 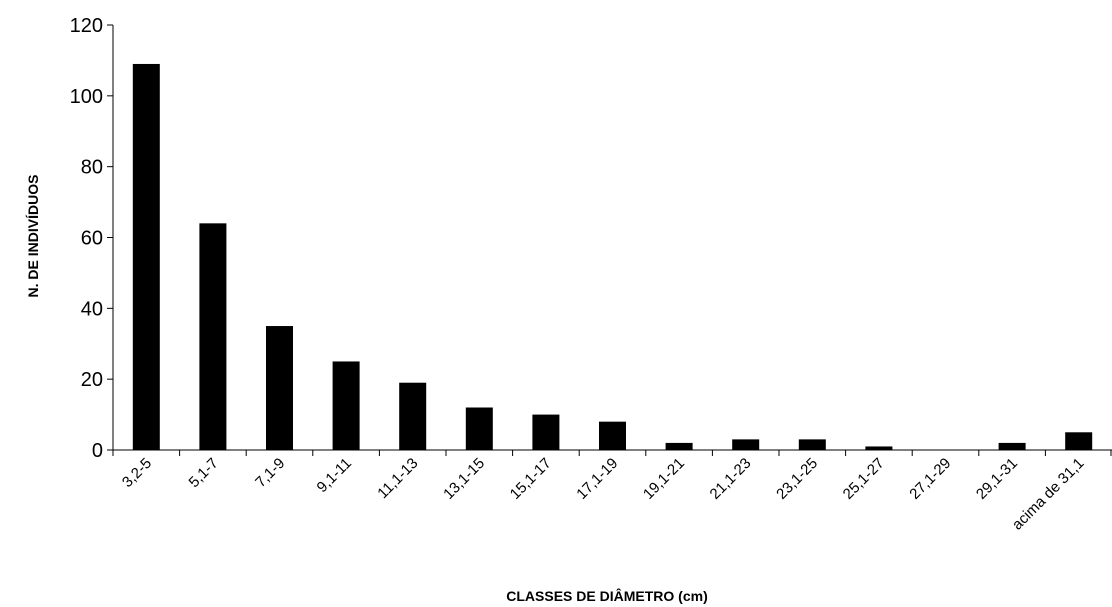 What do you see at coordinates (92, 168) in the screenshot?
I see `y-tick-label: 80` at bounding box center [92, 168].